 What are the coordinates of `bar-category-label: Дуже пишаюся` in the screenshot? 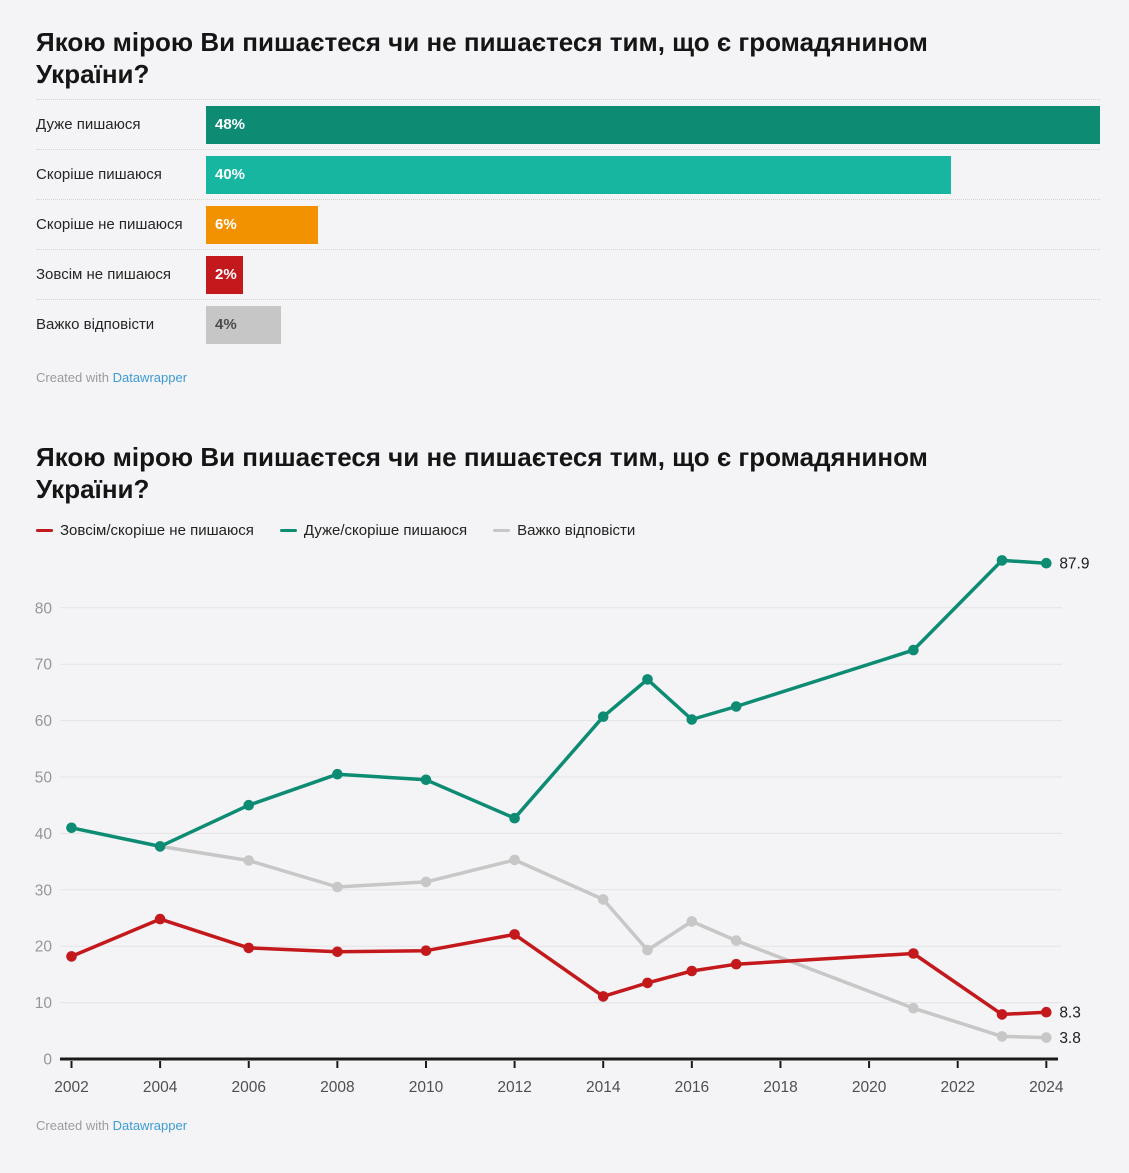 It's located at (88, 124).